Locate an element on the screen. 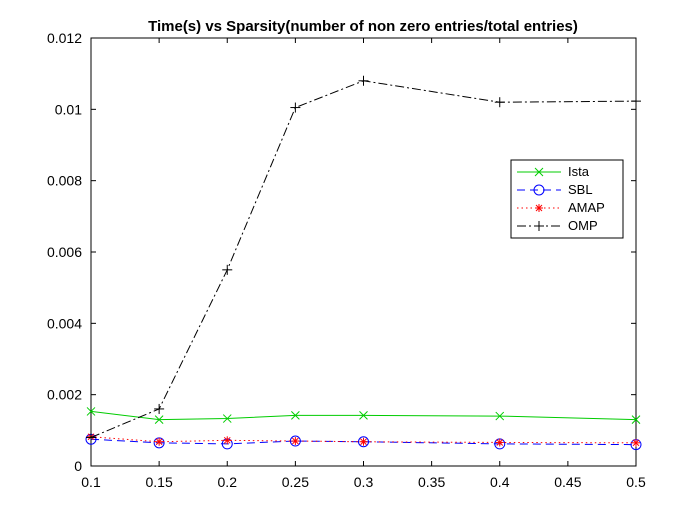  legend-marker-amap is located at coordinates (539, 208).